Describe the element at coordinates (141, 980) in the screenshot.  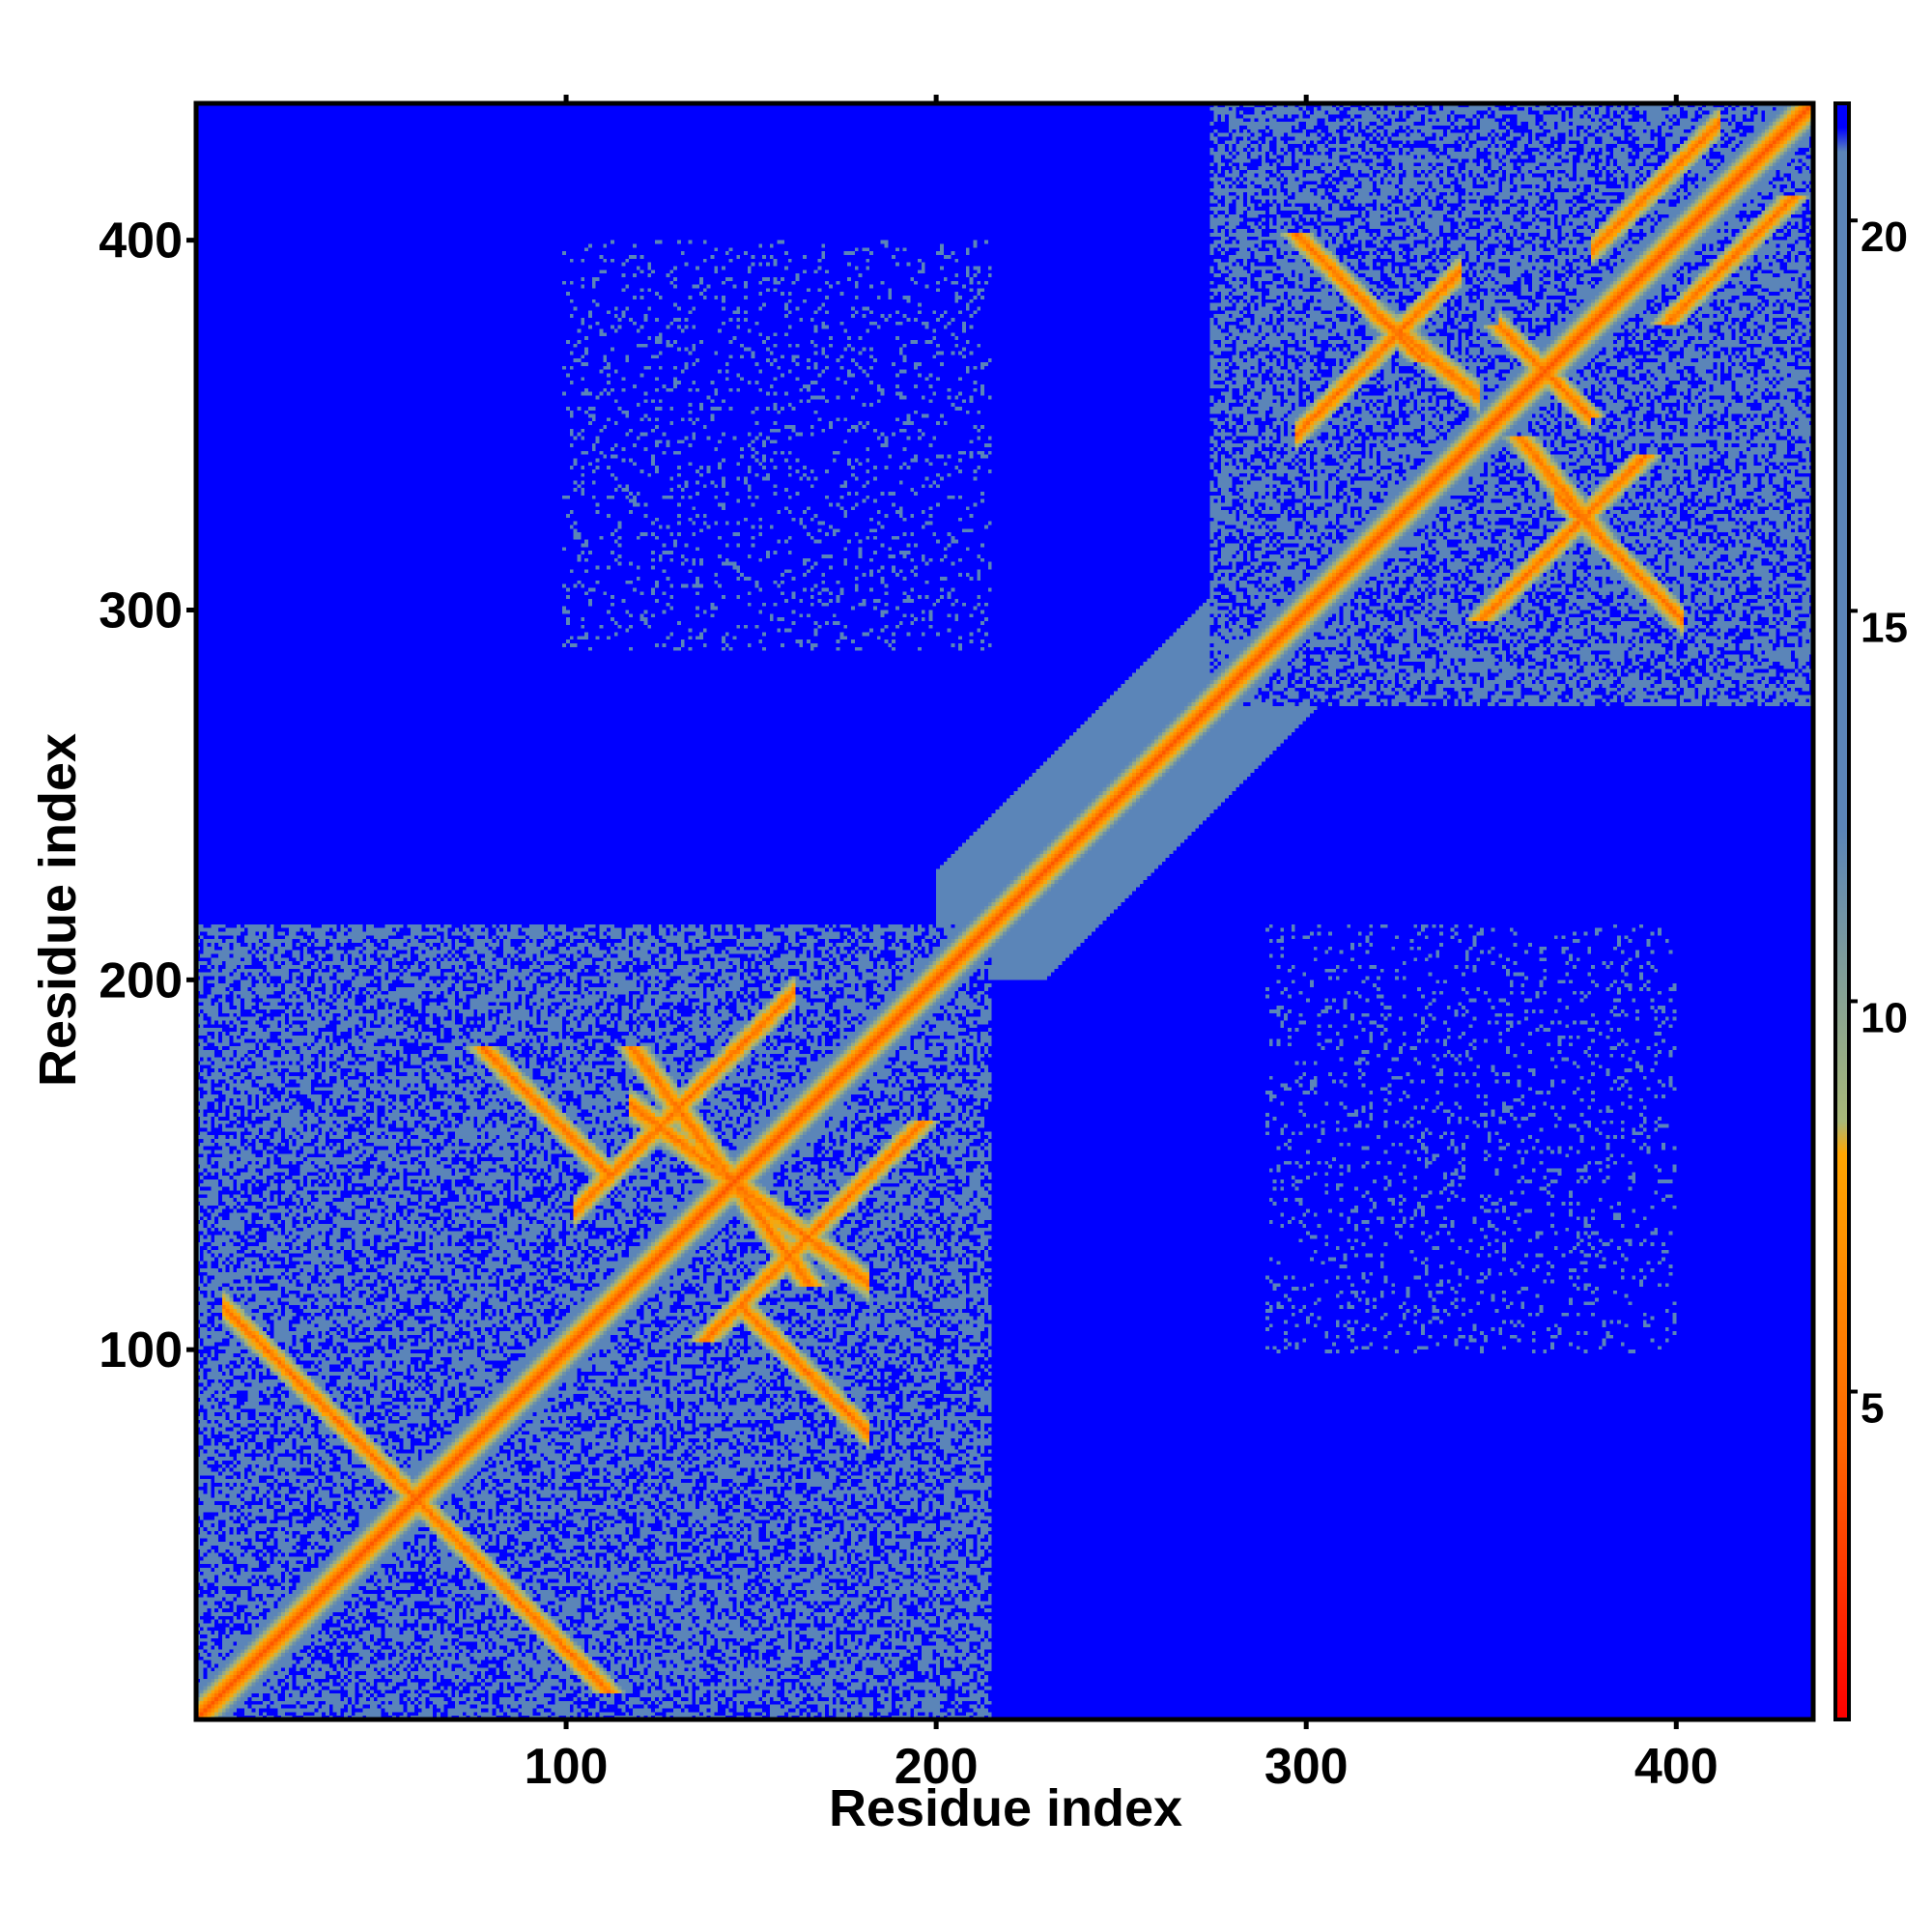
I see `y-tick-label: 200` at that location.